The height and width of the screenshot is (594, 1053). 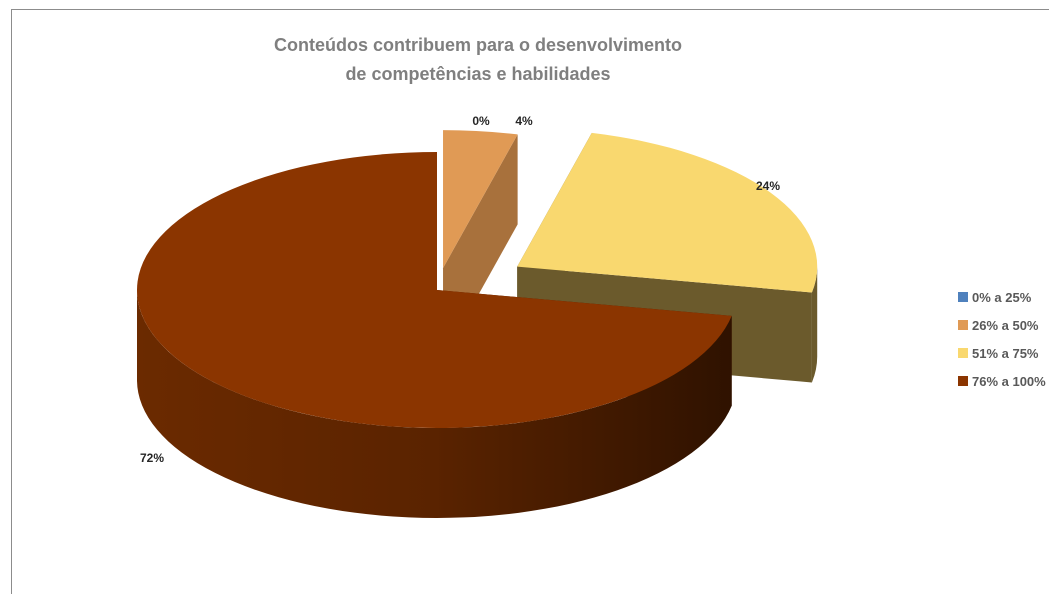 What do you see at coordinates (1009, 381) in the screenshot?
I see `legend-label-76-a-100: 76% a 100%` at bounding box center [1009, 381].